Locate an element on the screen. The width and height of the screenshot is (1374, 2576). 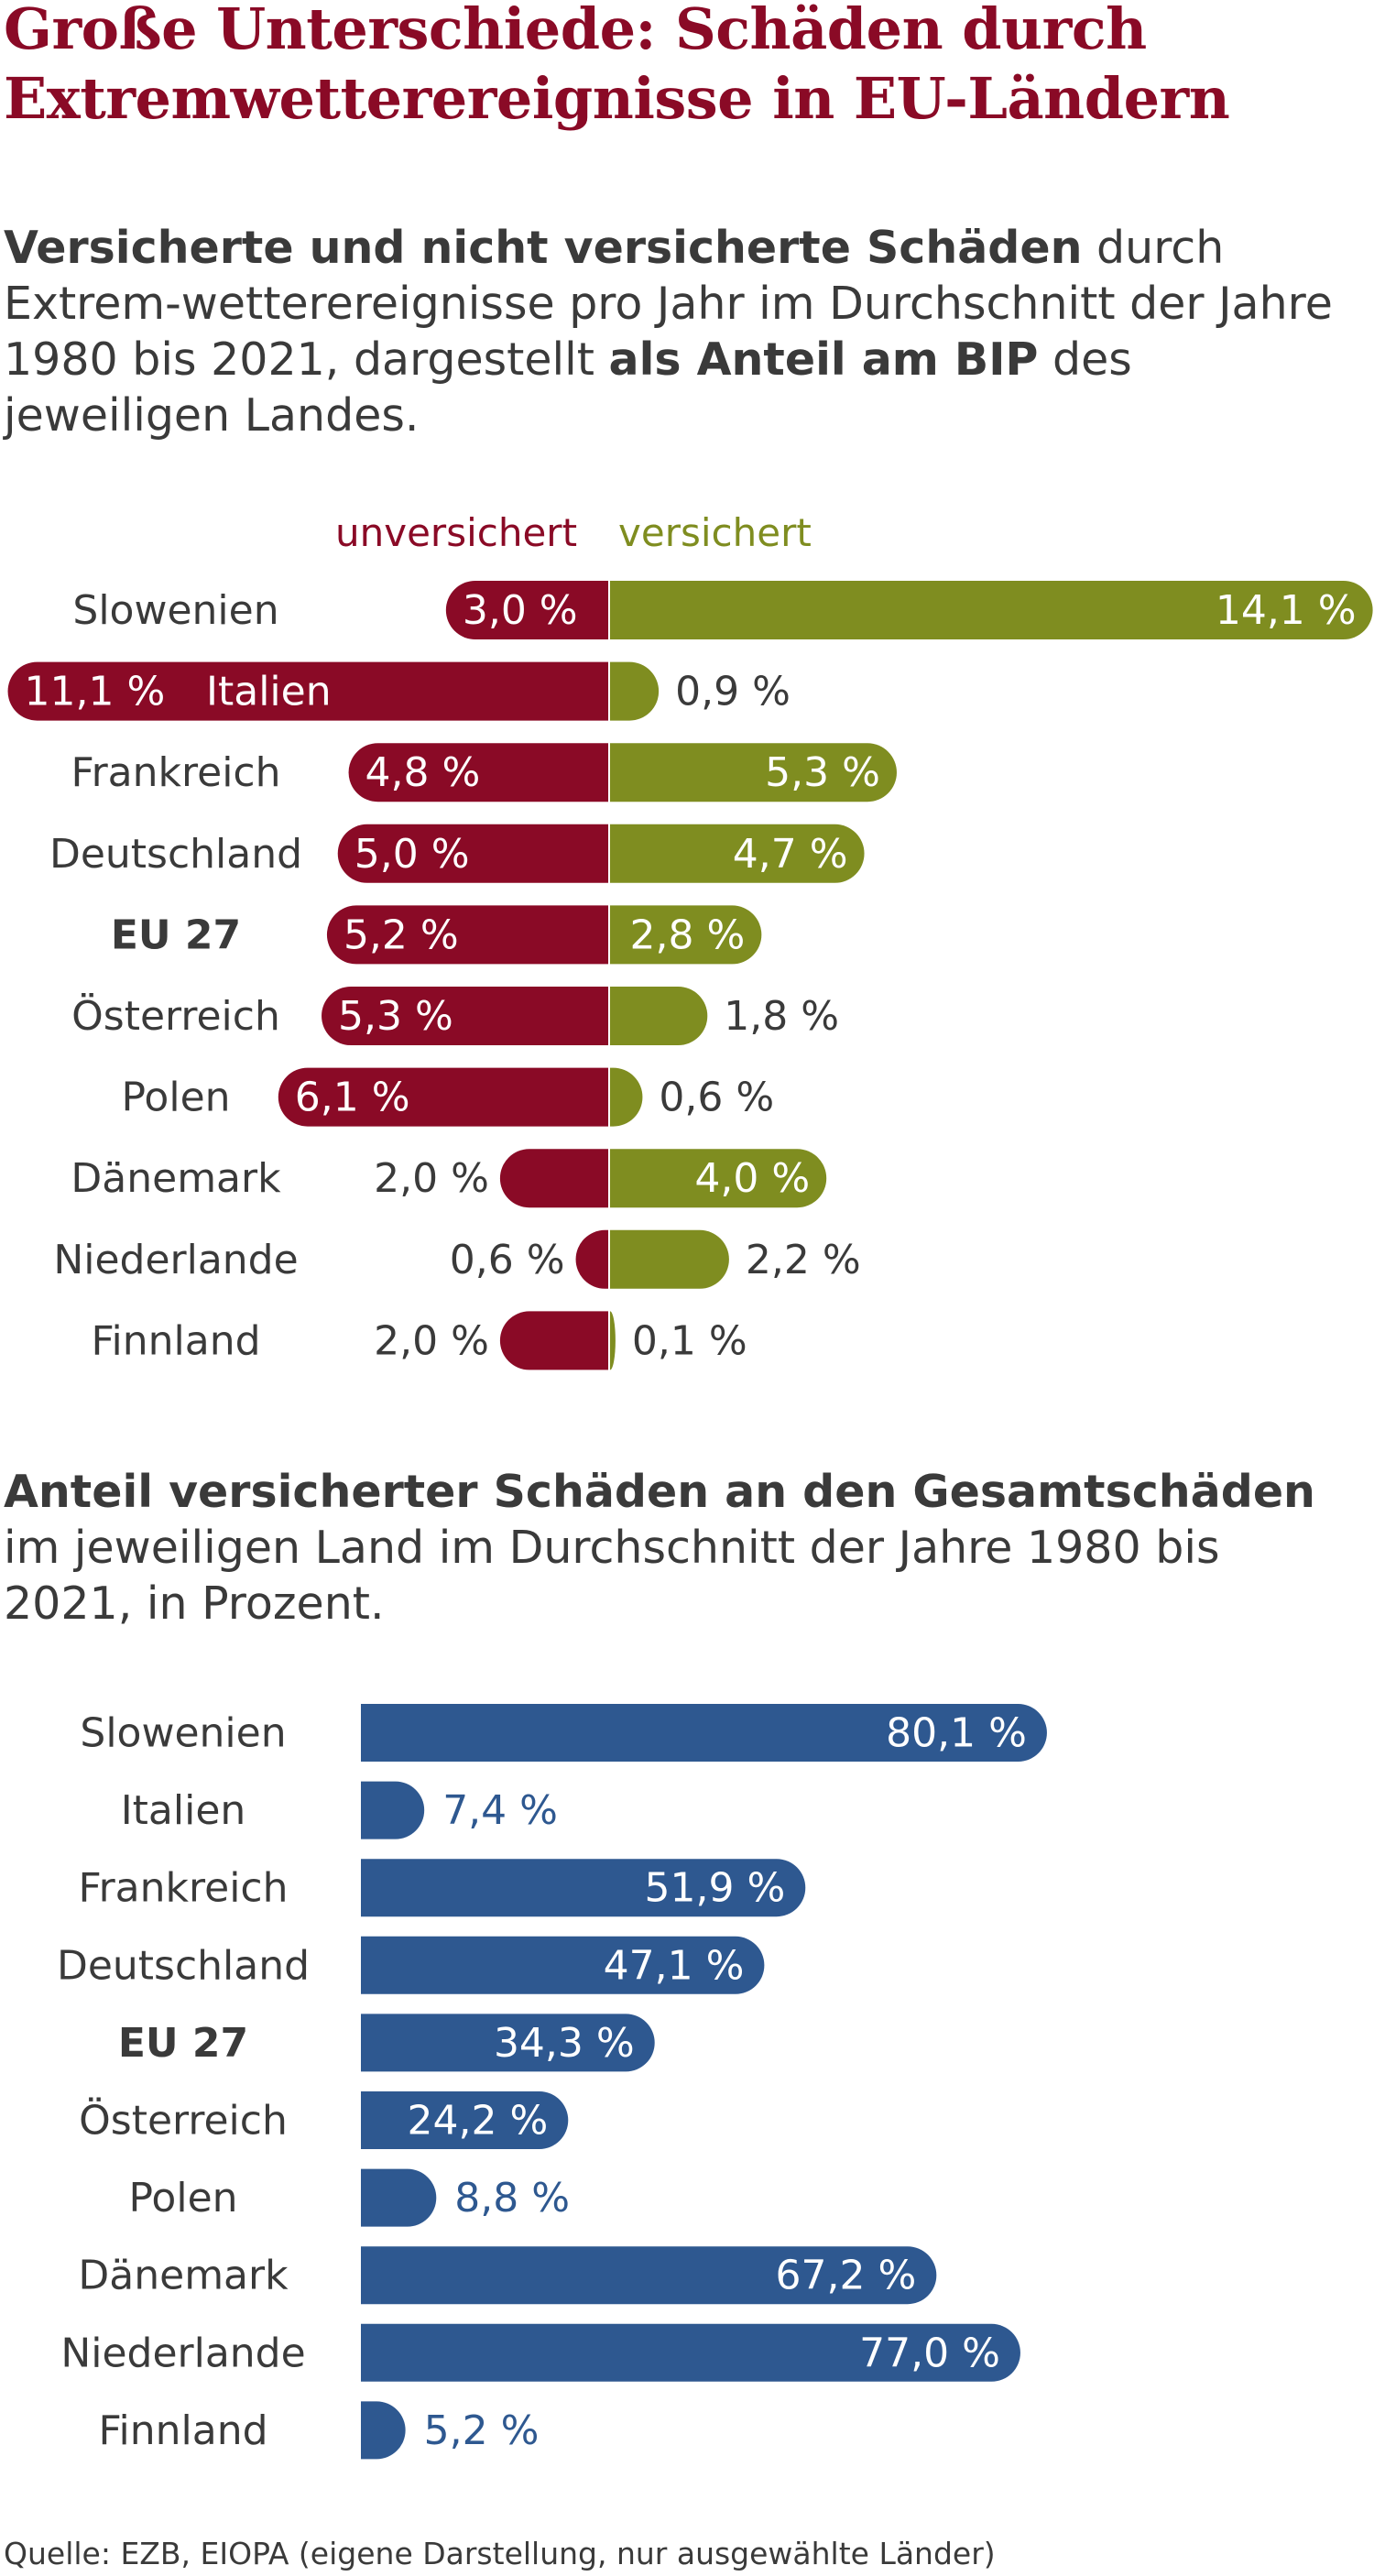
bar-share-polen is located at coordinates (399, 2197).